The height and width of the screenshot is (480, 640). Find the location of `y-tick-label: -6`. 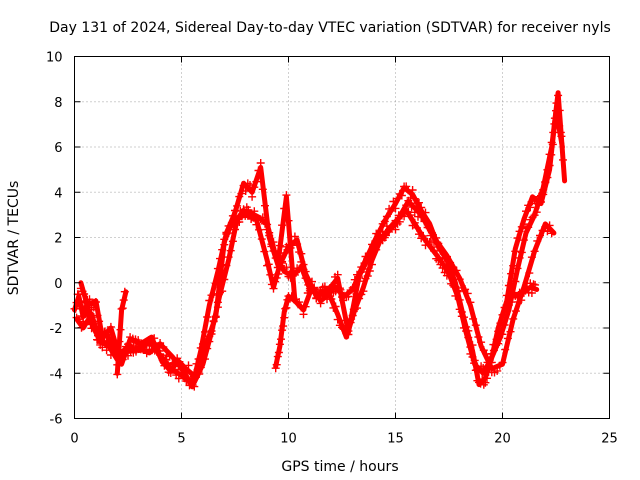

y-tick-label: -6 is located at coordinates (56, 420).